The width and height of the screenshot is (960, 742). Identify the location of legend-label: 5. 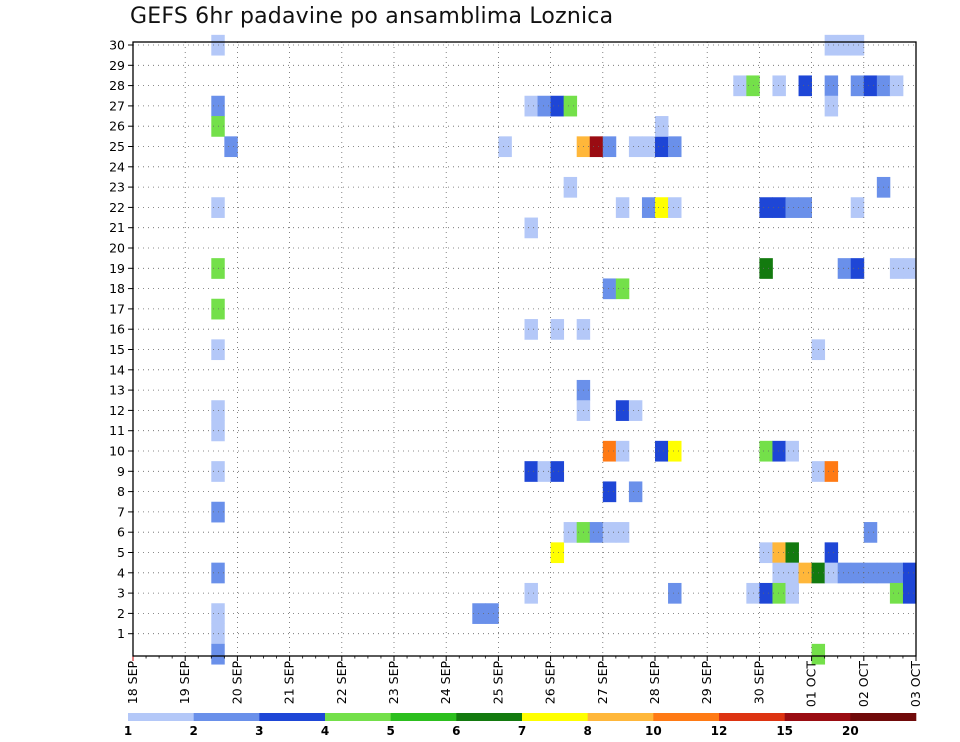
(390, 731).